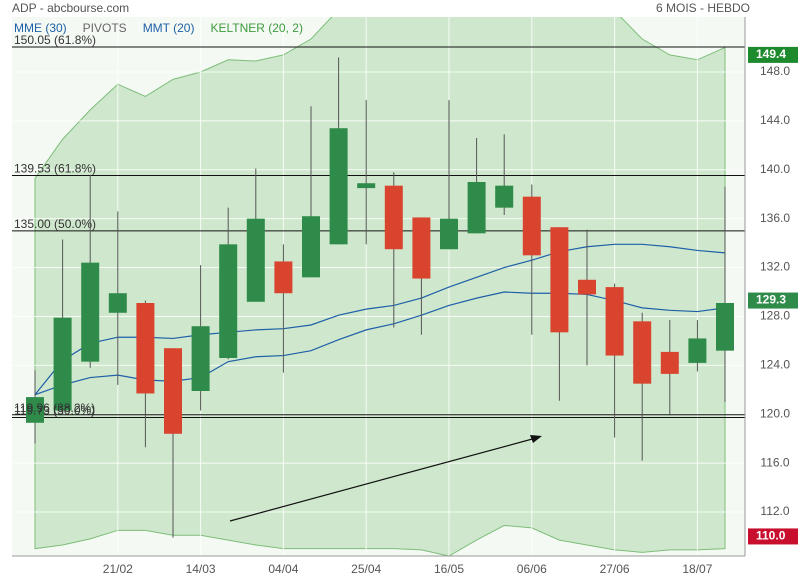 The image size is (800, 580). What do you see at coordinates (775, 267) in the screenshot?
I see `y-tick-label: 132.0` at bounding box center [775, 267].